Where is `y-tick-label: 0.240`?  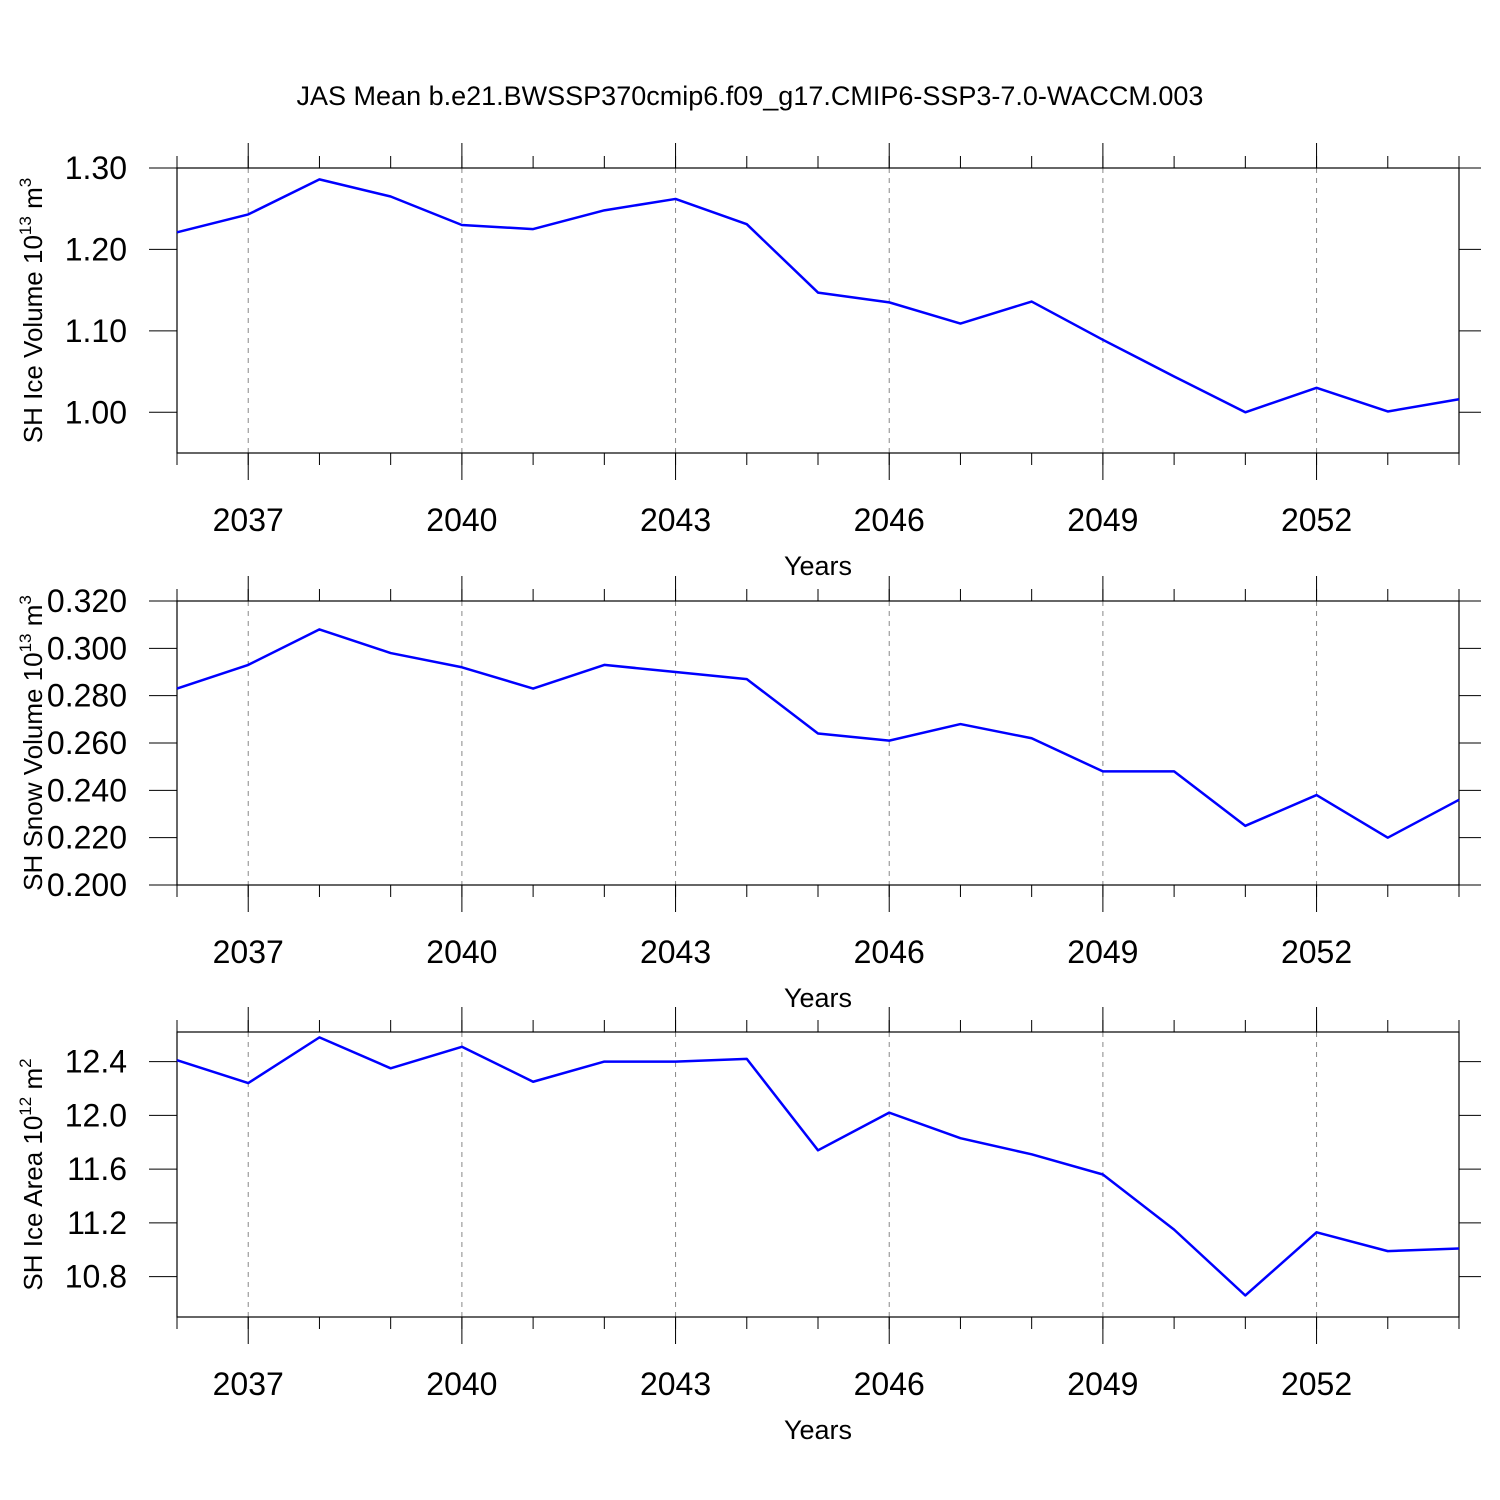 y-tick-label: 0.240 is located at coordinates (87, 790).